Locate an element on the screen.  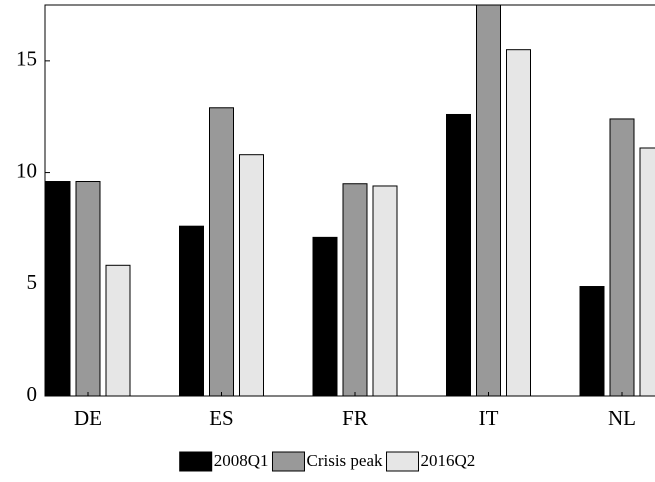
y-tick-label: 0 is located at coordinates (32, 394).